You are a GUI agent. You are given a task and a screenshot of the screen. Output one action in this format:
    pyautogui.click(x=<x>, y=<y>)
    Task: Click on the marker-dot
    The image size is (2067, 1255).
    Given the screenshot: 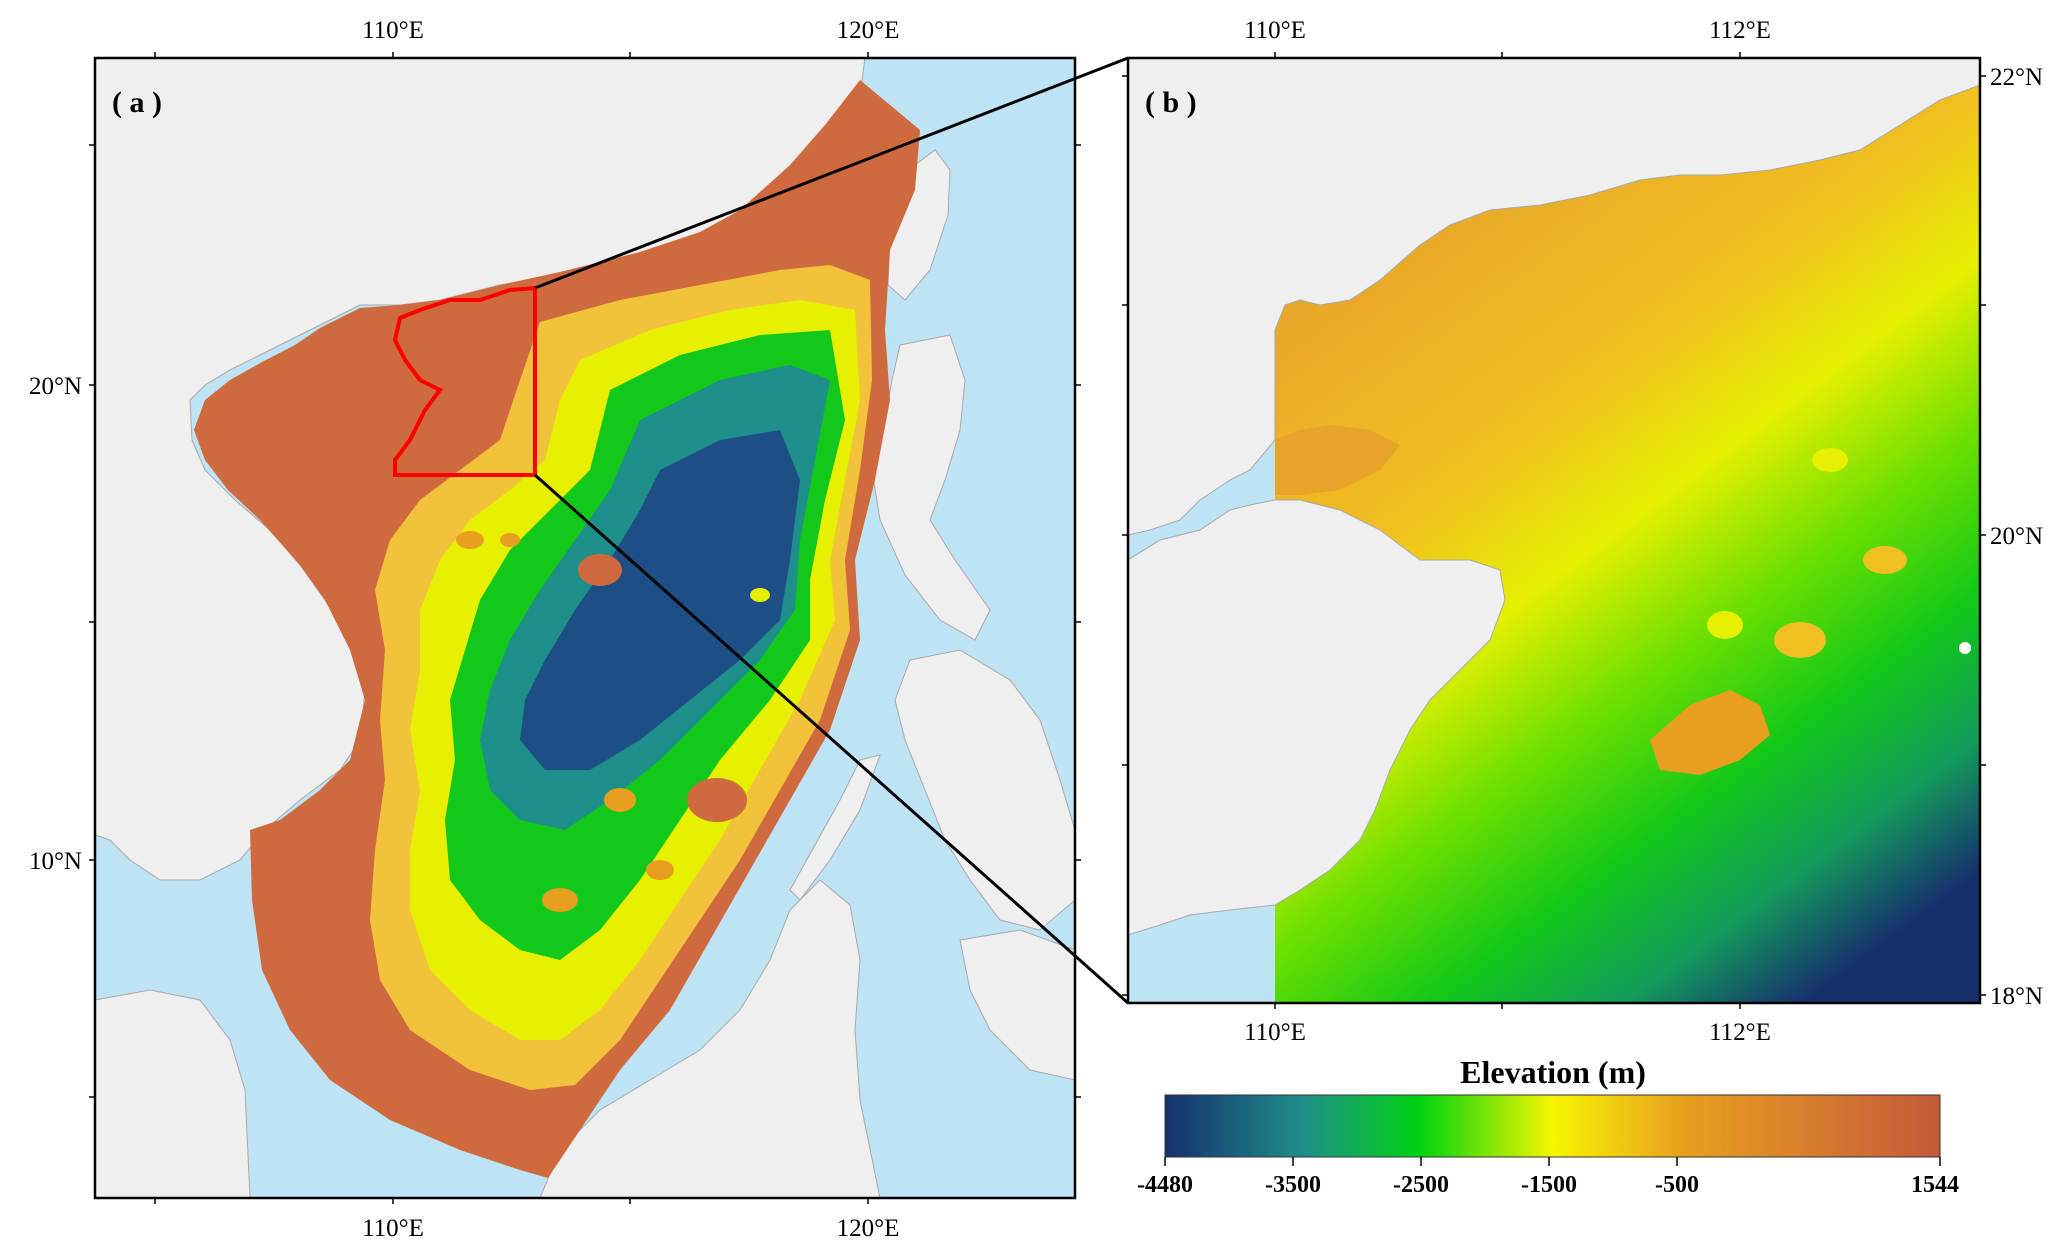 What is the action you would take?
    pyautogui.click(x=1965, y=648)
    